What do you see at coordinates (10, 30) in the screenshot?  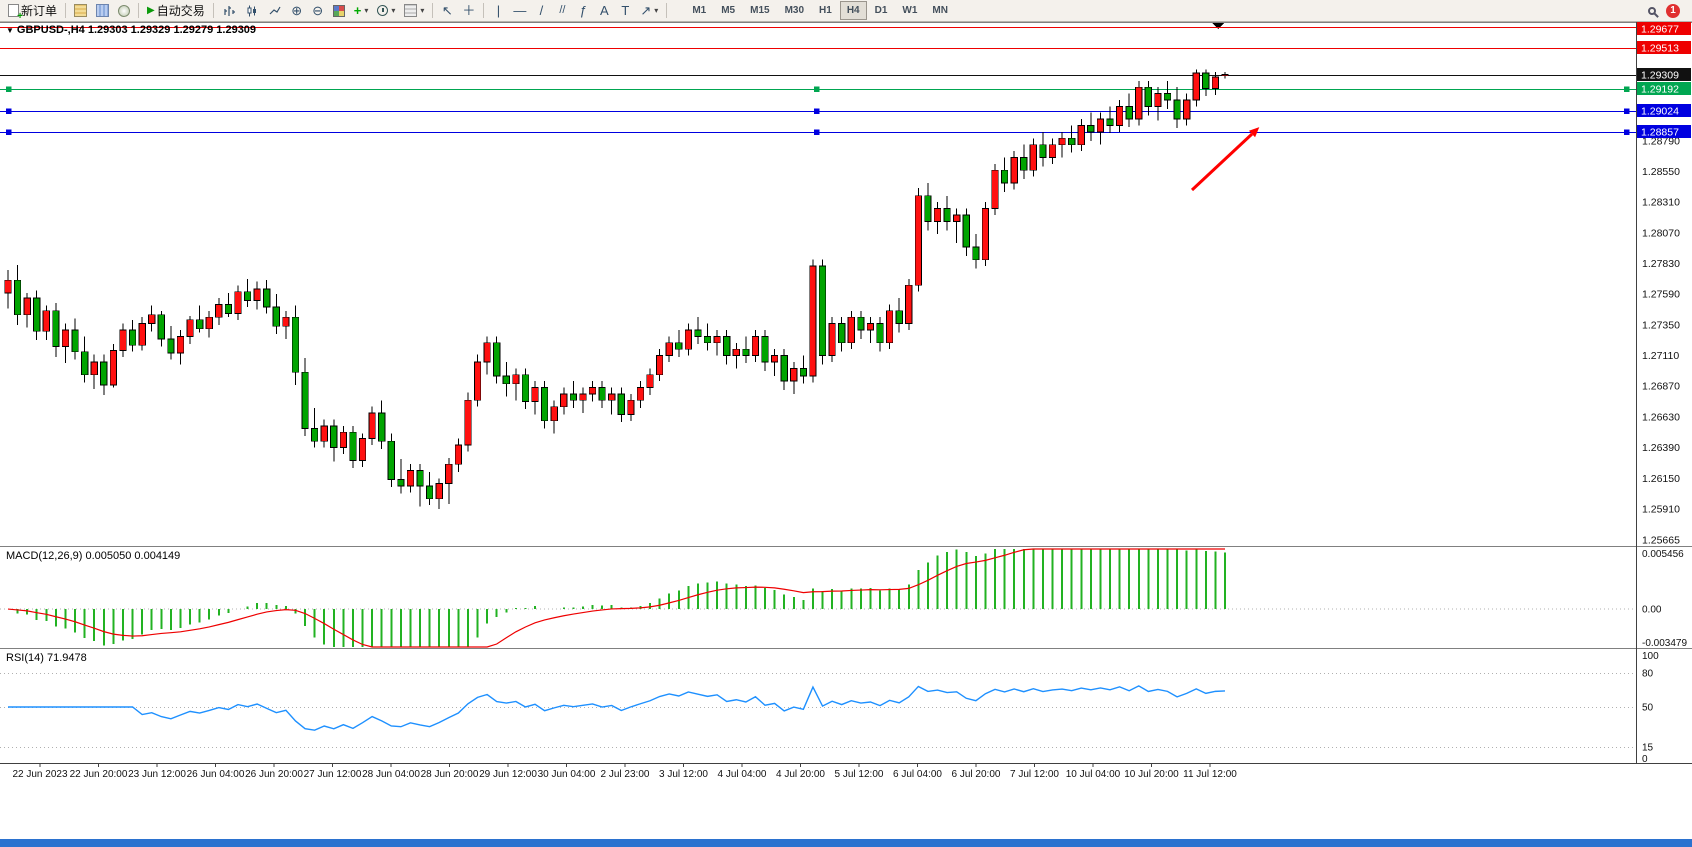 I see `chart-collapse-icon: ▼` at bounding box center [10, 30].